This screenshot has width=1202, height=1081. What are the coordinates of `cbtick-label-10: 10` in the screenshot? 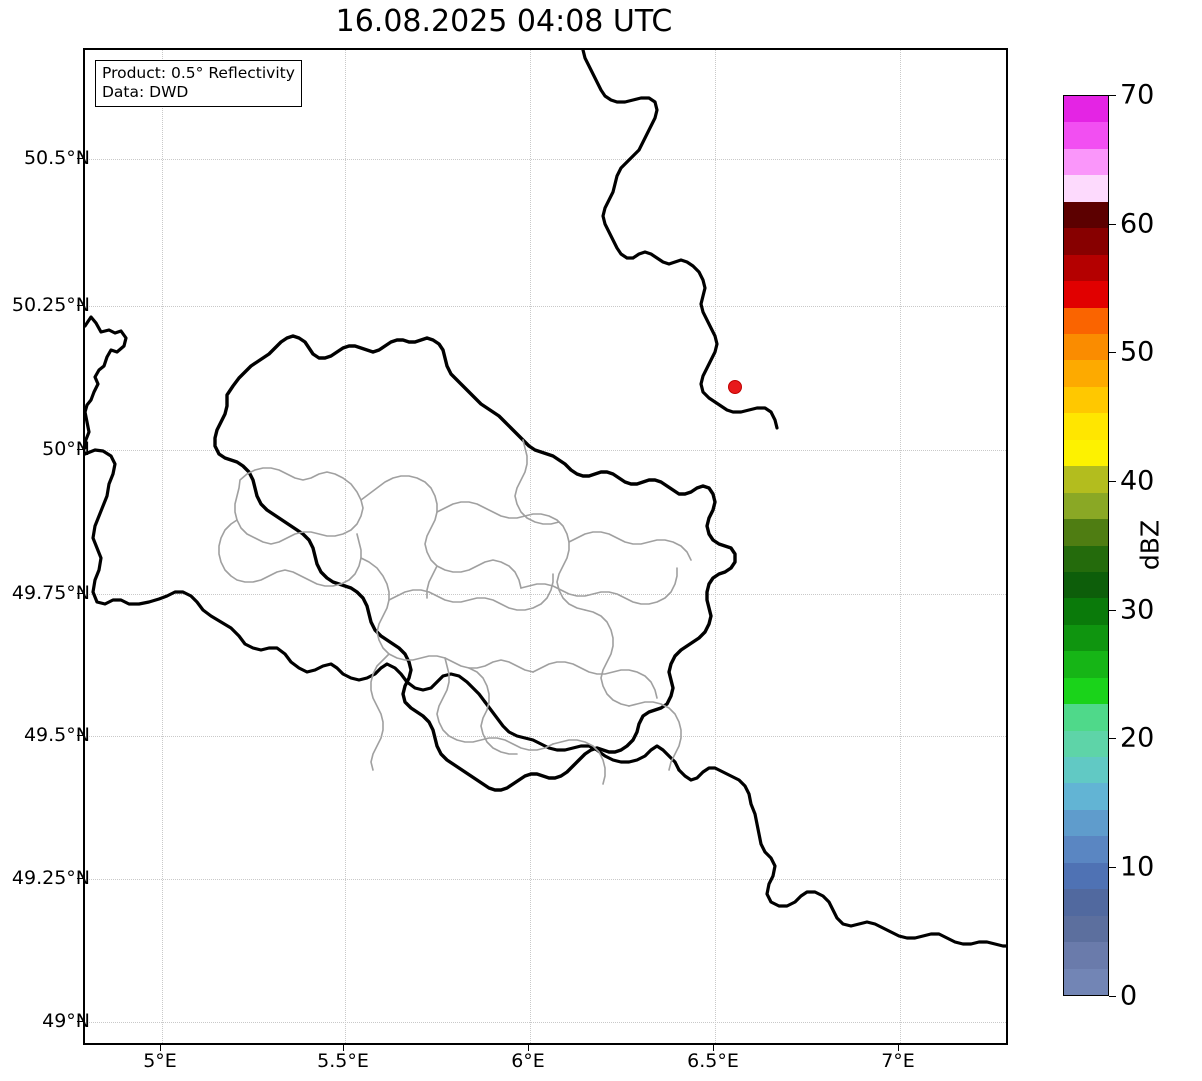 It's located at (1137, 867).